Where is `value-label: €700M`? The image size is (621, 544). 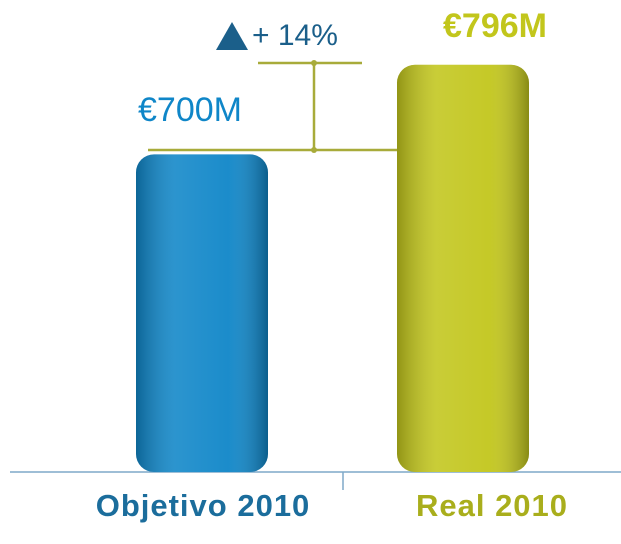 value-label: €700M is located at coordinates (190, 110).